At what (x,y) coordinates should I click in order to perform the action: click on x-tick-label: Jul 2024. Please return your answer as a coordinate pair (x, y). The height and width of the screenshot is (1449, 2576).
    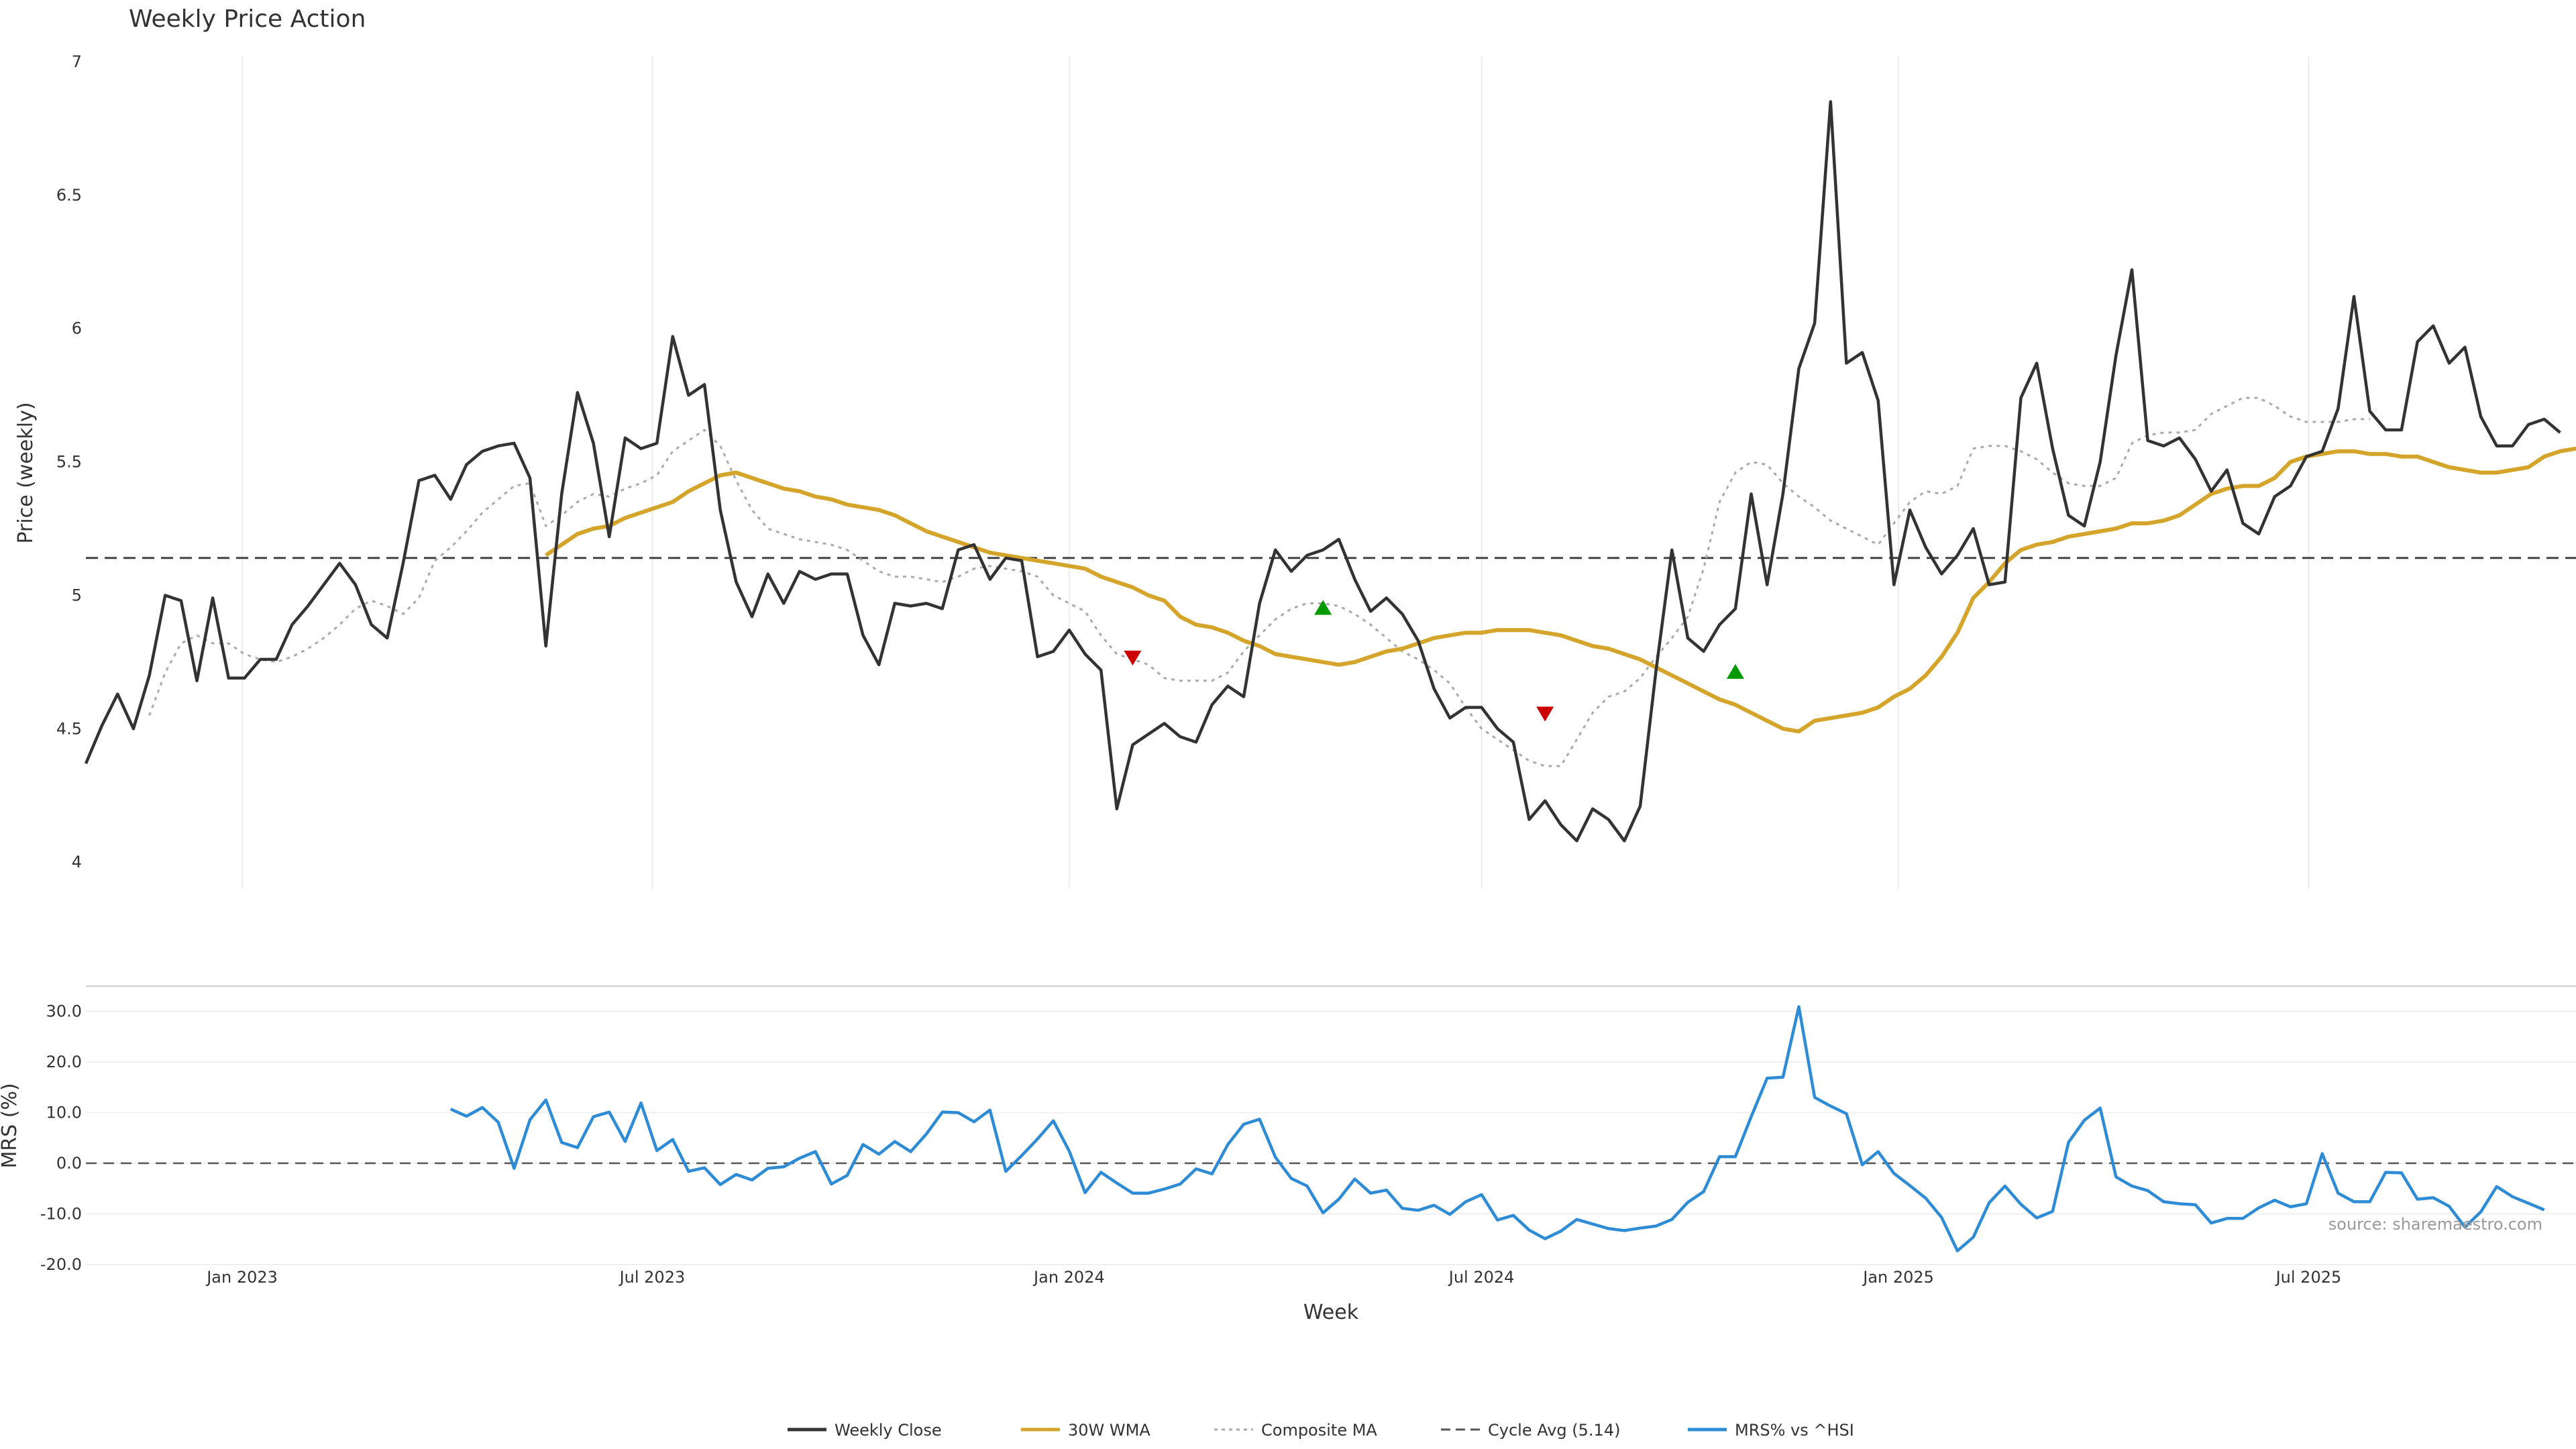
    Looking at the image, I should click on (1481, 1277).